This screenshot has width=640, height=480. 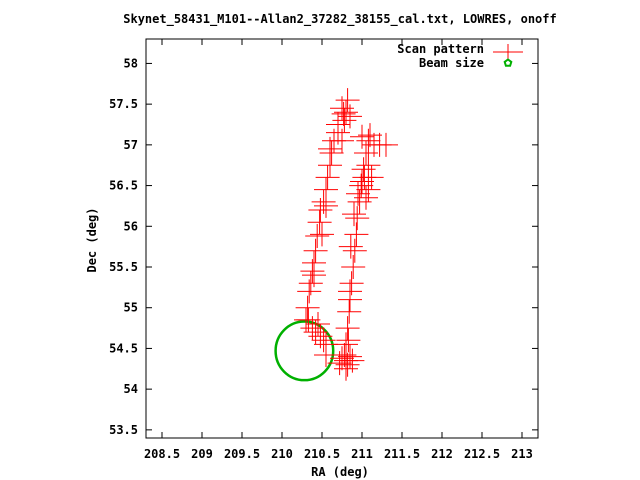 I want to click on y-tick-label: 55, so click(x=131, y=308).